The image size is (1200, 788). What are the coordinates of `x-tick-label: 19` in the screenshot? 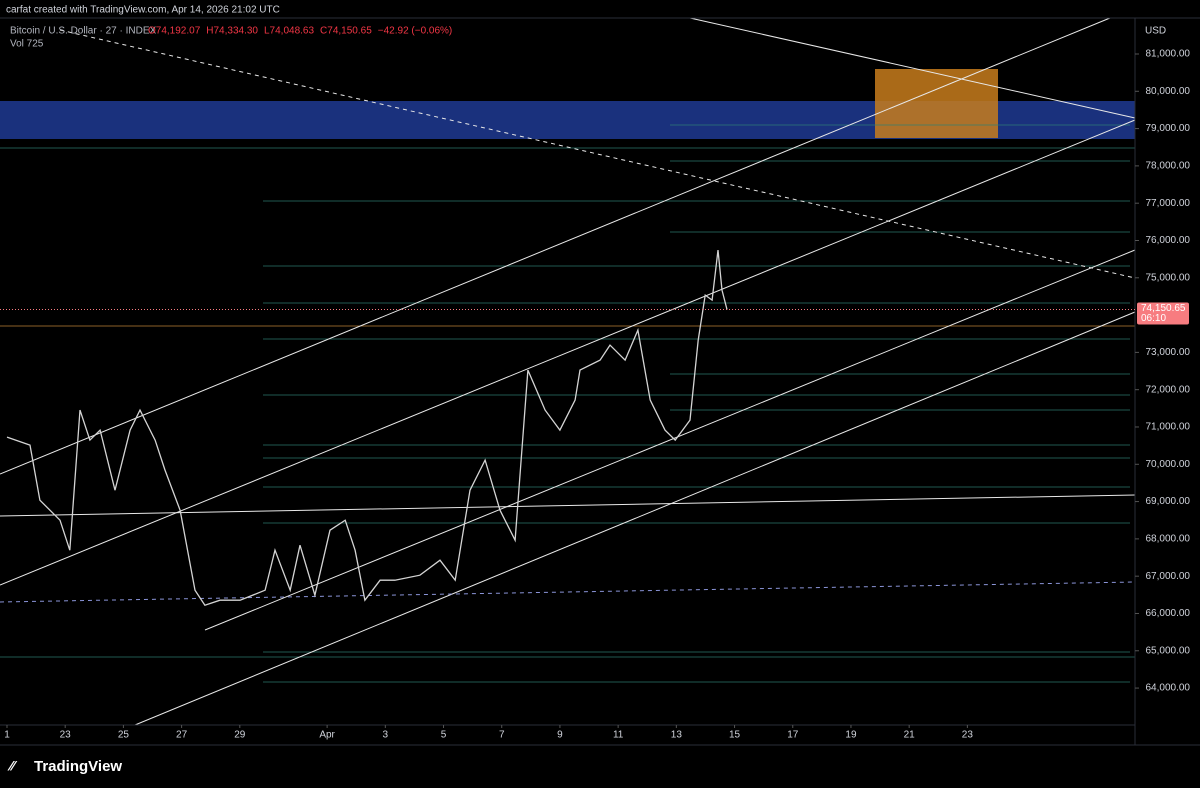 It's located at (851, 735).